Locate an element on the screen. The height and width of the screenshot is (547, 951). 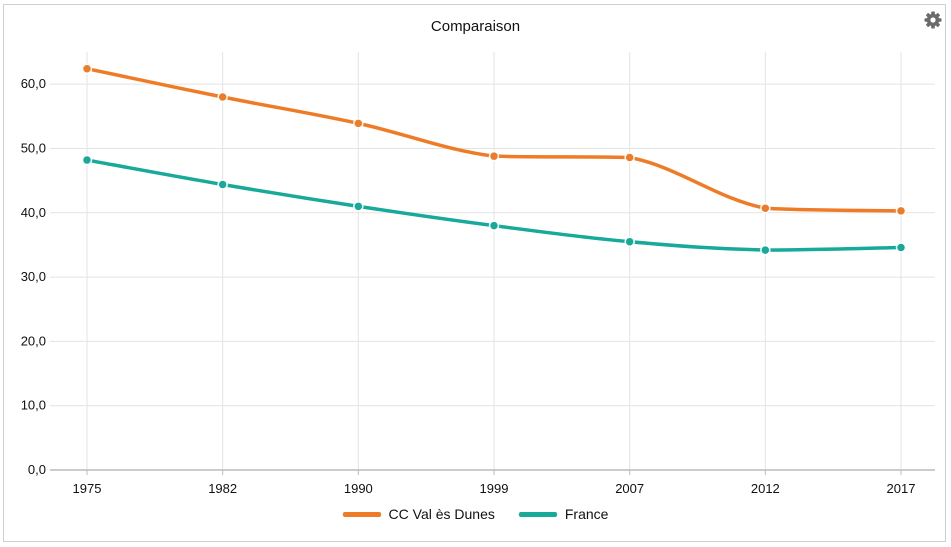
gear-icon is located at coordinates (933, 20).